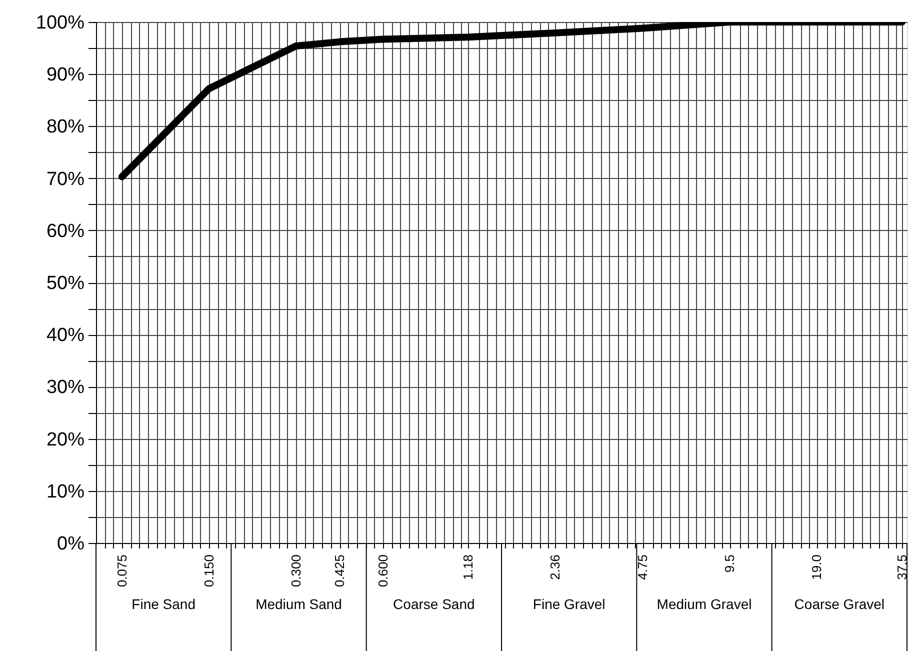 Image resolution: width=911 pixels, height=651 pixels. Describe the element at coordinates (208, 571) in the screenshot. I see `x-tick-label: 0.150` at that location.